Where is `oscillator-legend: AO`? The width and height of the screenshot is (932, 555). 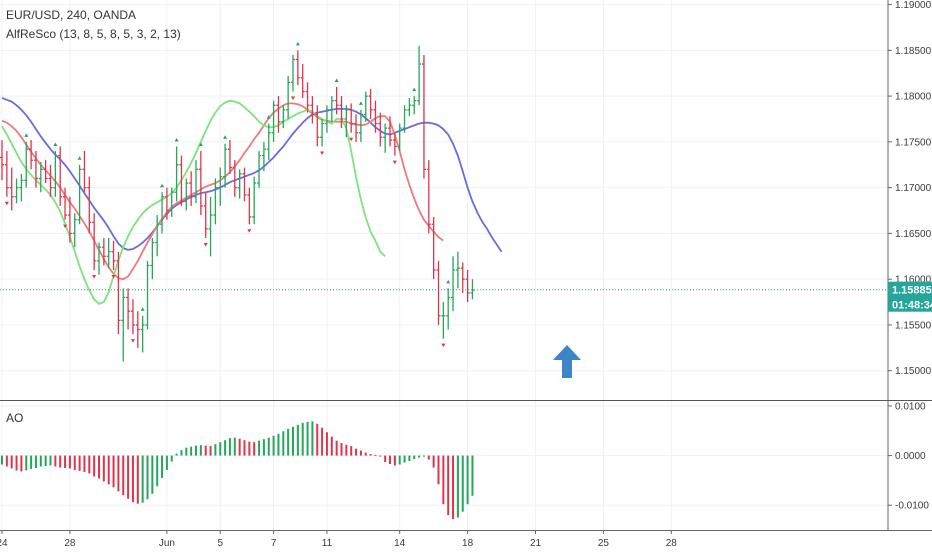
oscillator-legend: AO is located at coordinates (15, 418).